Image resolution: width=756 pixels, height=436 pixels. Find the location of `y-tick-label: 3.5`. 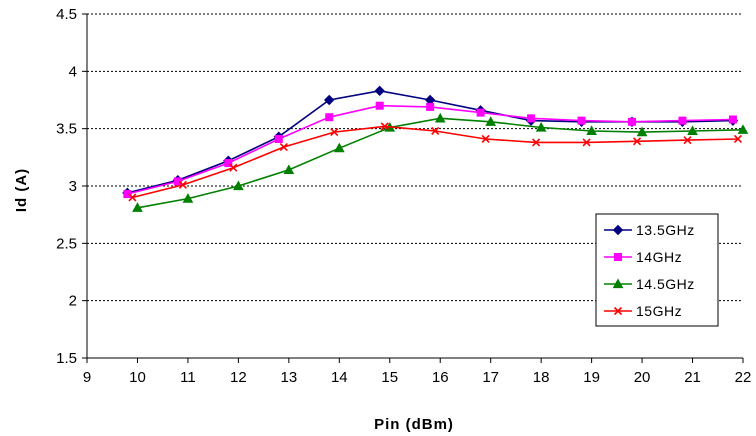

y-tick-label: 3.5 is located at coordinates (66, 129).